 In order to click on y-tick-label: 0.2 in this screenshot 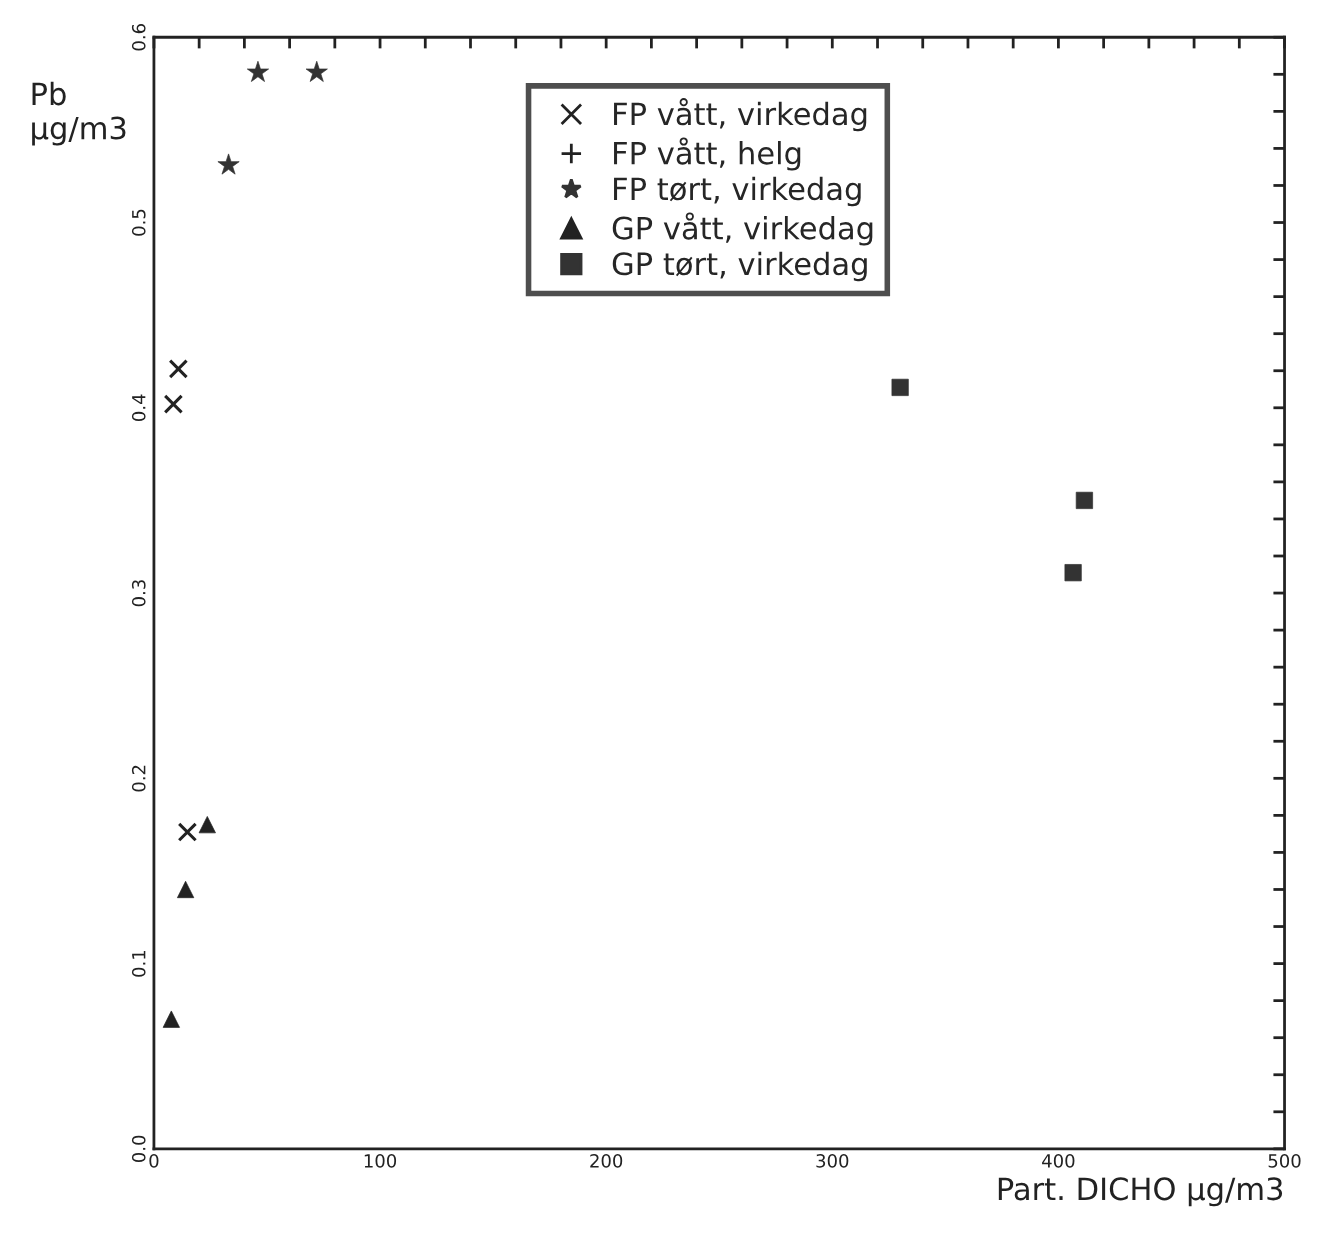, I will do `click(138, 778)`.